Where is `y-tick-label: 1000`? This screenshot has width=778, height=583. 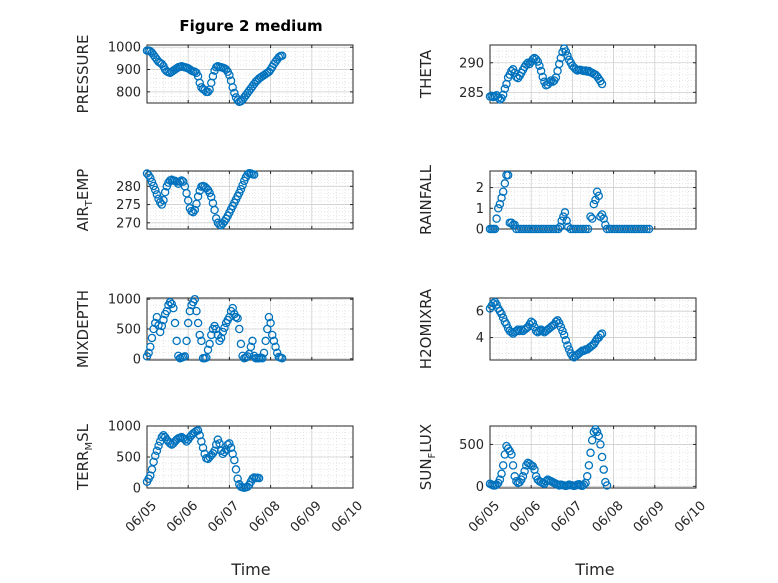 y-tick-label: 1000 is located at coordinates (124, 427).